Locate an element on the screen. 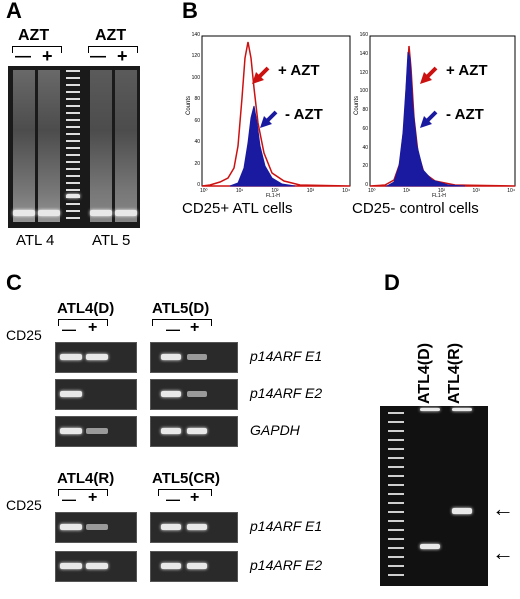 This screenshot has width=520, height=599. panel-c-cd25-label-top: CD25 is located at coordinates (24, 335).